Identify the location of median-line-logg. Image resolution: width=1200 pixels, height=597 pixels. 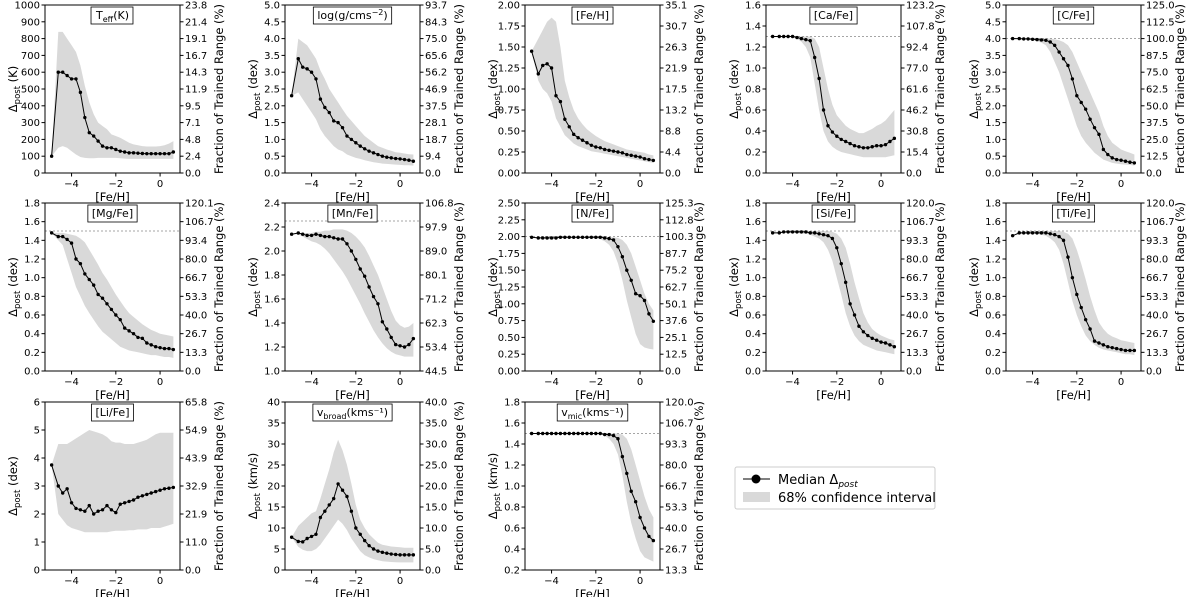
(352, 109).